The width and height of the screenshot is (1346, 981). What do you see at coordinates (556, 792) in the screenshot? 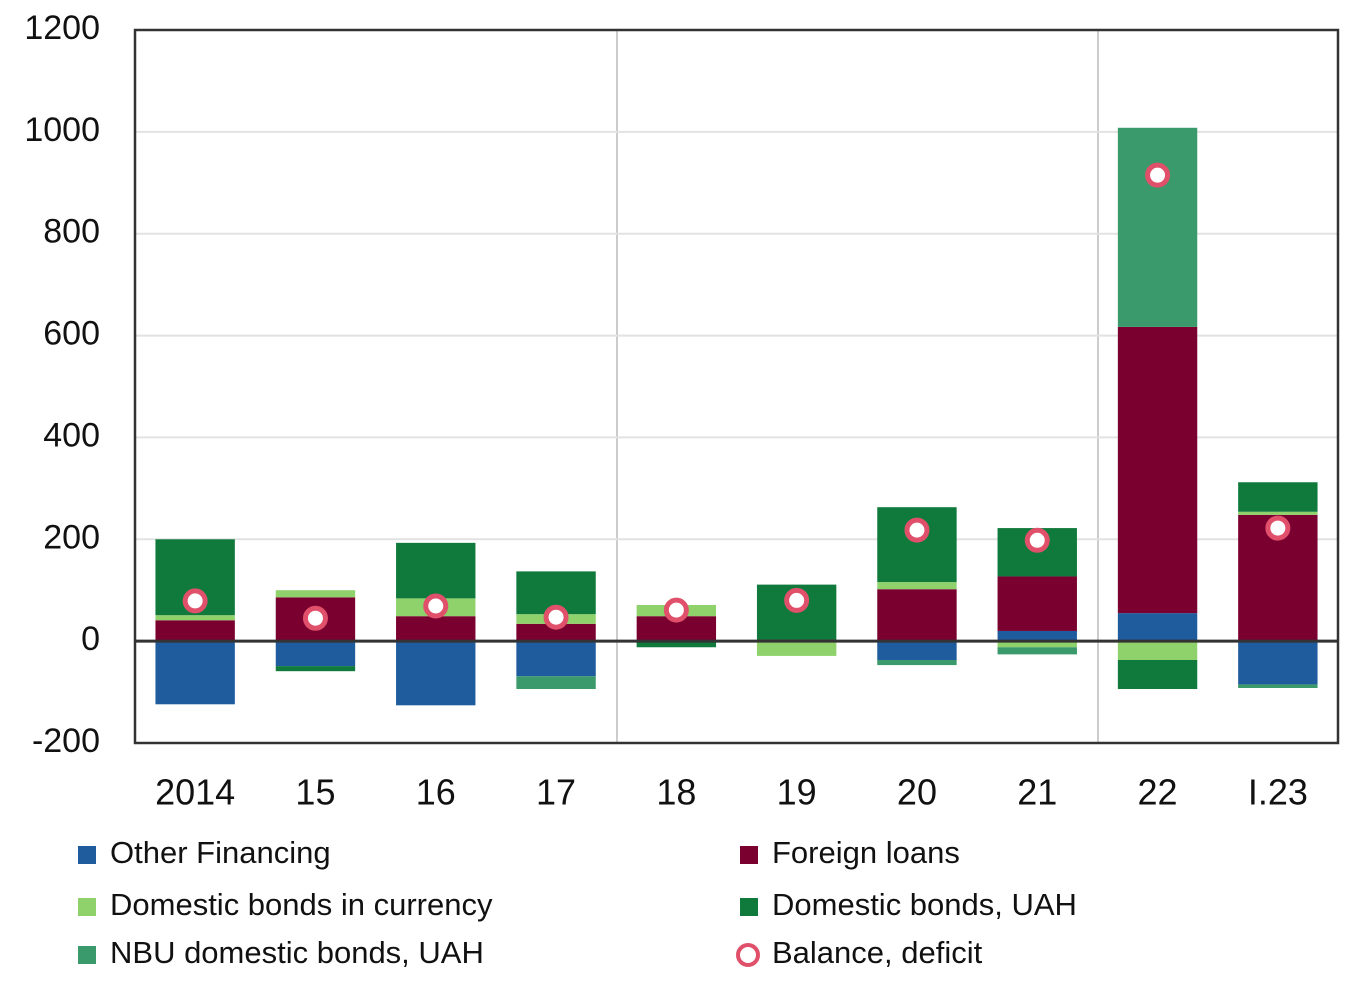
I see `x-tick-label: 17` at bounding box center [556, 792].